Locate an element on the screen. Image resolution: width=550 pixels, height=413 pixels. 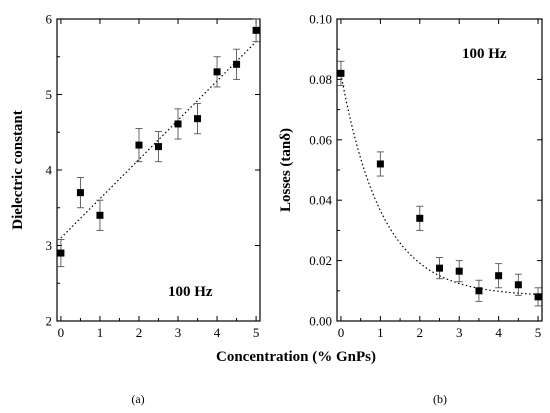
panel-b-y-axis-label: Losses (tanδ) is located at coordinates (286, 170).